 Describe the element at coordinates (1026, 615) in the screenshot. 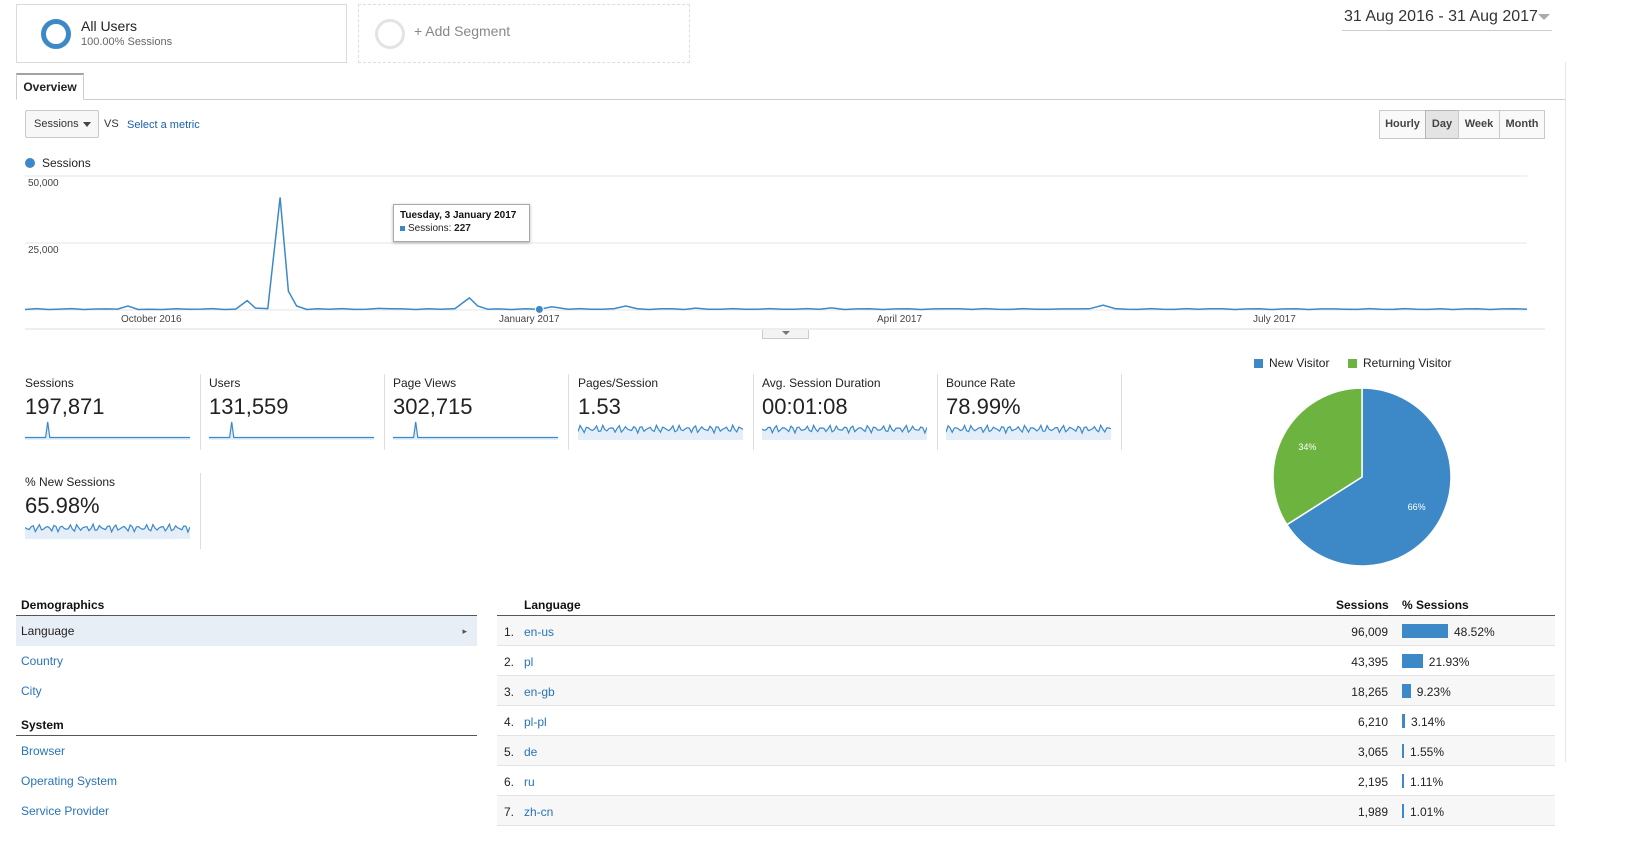

I see `table-divider` at that location.